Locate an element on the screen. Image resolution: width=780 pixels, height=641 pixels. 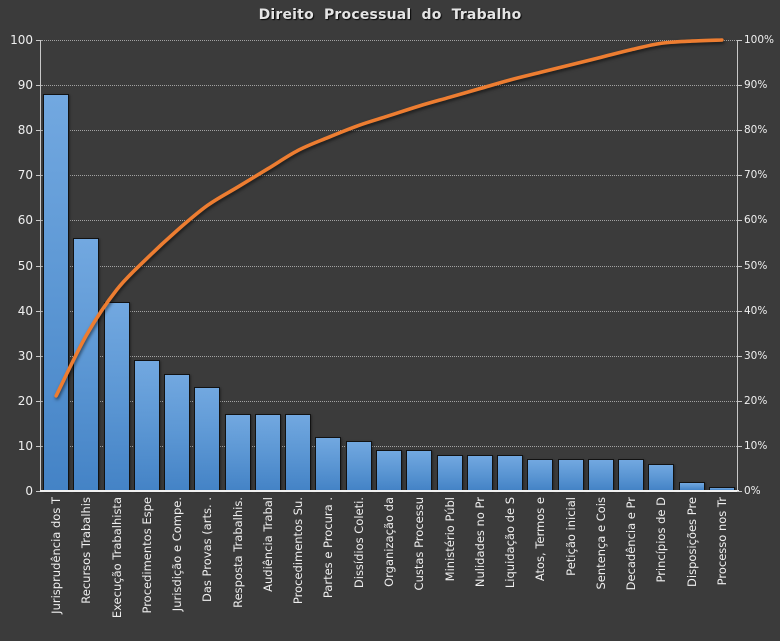
y-axis-tick-label-left: 90 is located at coordinates (25, 85).